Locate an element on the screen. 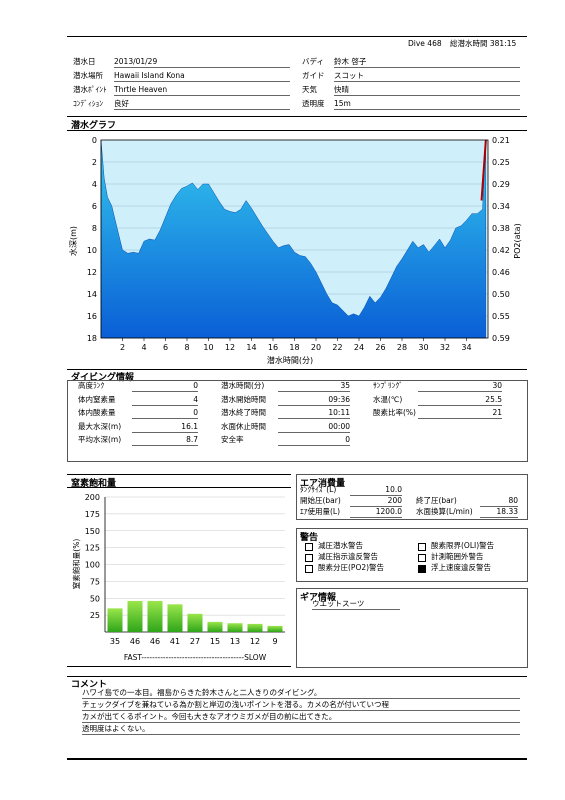 This screenshot has width=565, height=800. nitrogen-compartment-label: 27 is located at coordinates (195, 641).